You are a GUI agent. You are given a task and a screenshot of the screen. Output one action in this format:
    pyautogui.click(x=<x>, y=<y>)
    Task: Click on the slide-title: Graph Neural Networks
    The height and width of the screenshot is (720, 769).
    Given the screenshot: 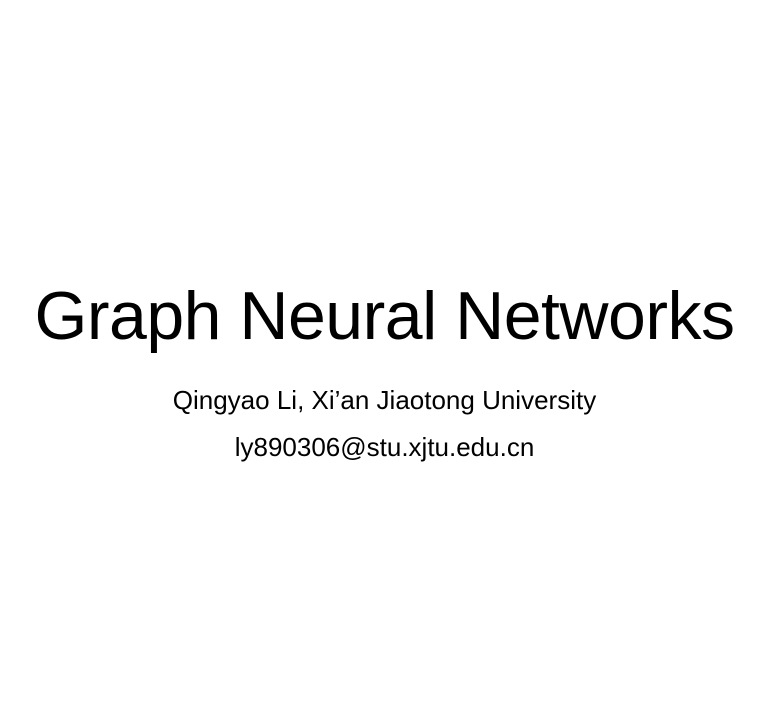 What is the action you would take?
    pyautogui.click(x=384, y=316)
    